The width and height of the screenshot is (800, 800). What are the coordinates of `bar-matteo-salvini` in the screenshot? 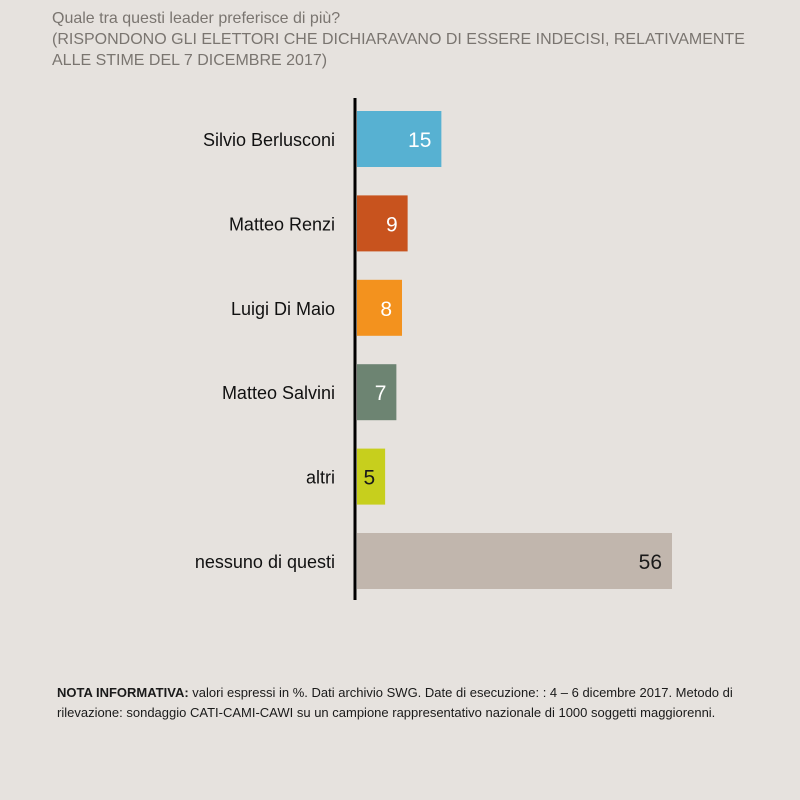 It's located at (377, 392).